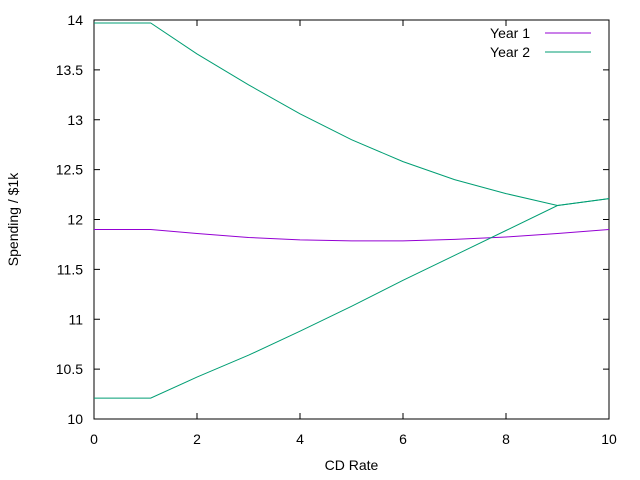 The height and width of the screenshot is (480, 640). Describe the element at coordinates (69, 369) in the screenshot. I see `y-tick-label: 10.5` at that location.